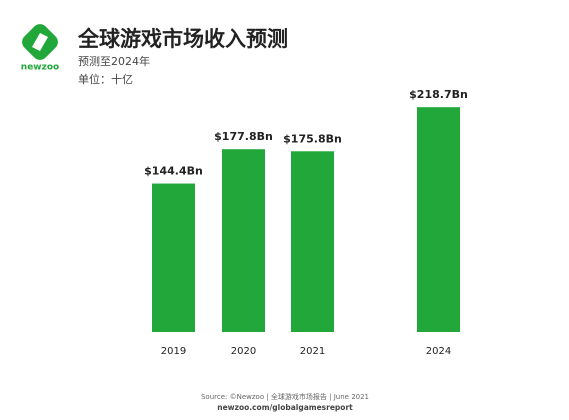 The width and height of the screenshot is (569, 420). I want to click on x-tick-label: 2024, so click(438, 351).